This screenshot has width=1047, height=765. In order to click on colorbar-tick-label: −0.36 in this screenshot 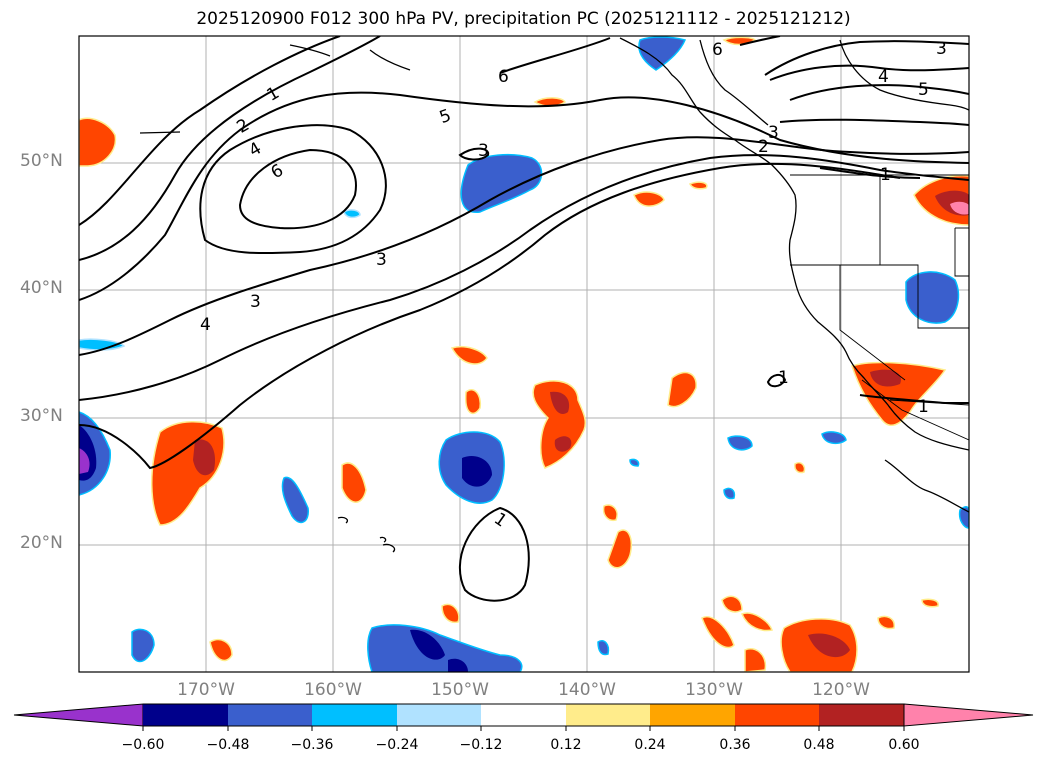, I will do `click(312, 745)`.